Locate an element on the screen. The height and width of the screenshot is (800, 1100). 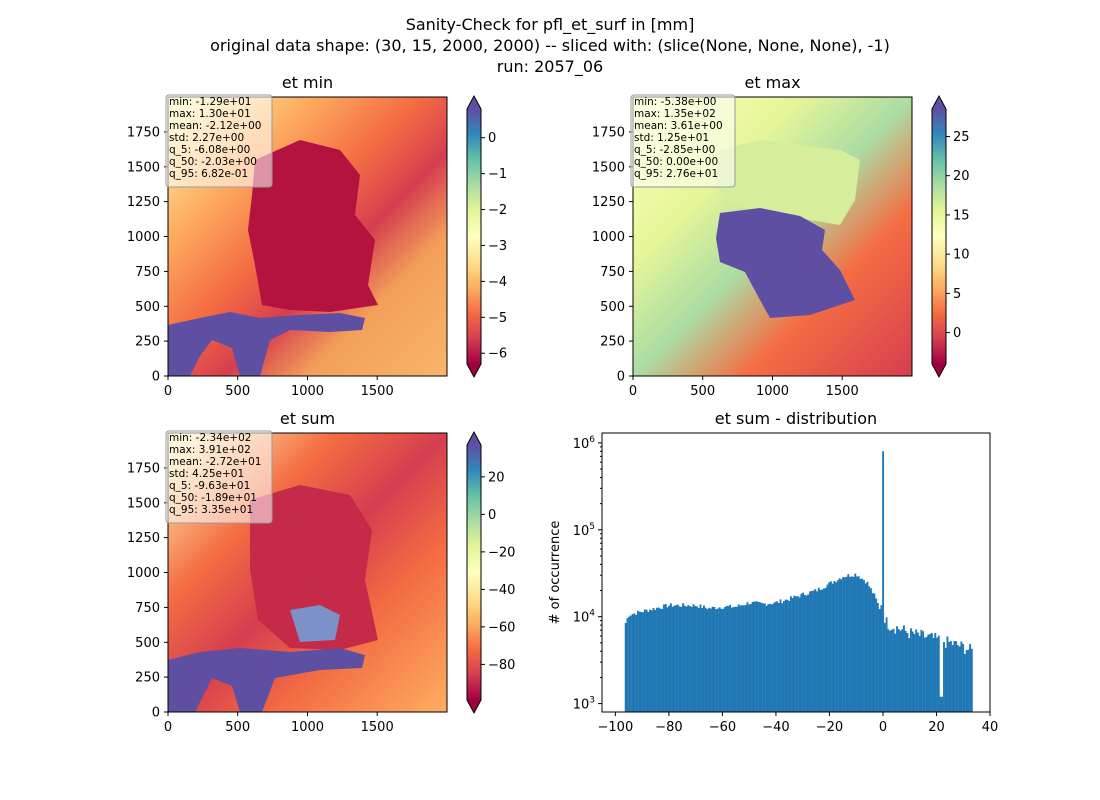
svg-text: −60 is located at coordinates (501, 627).